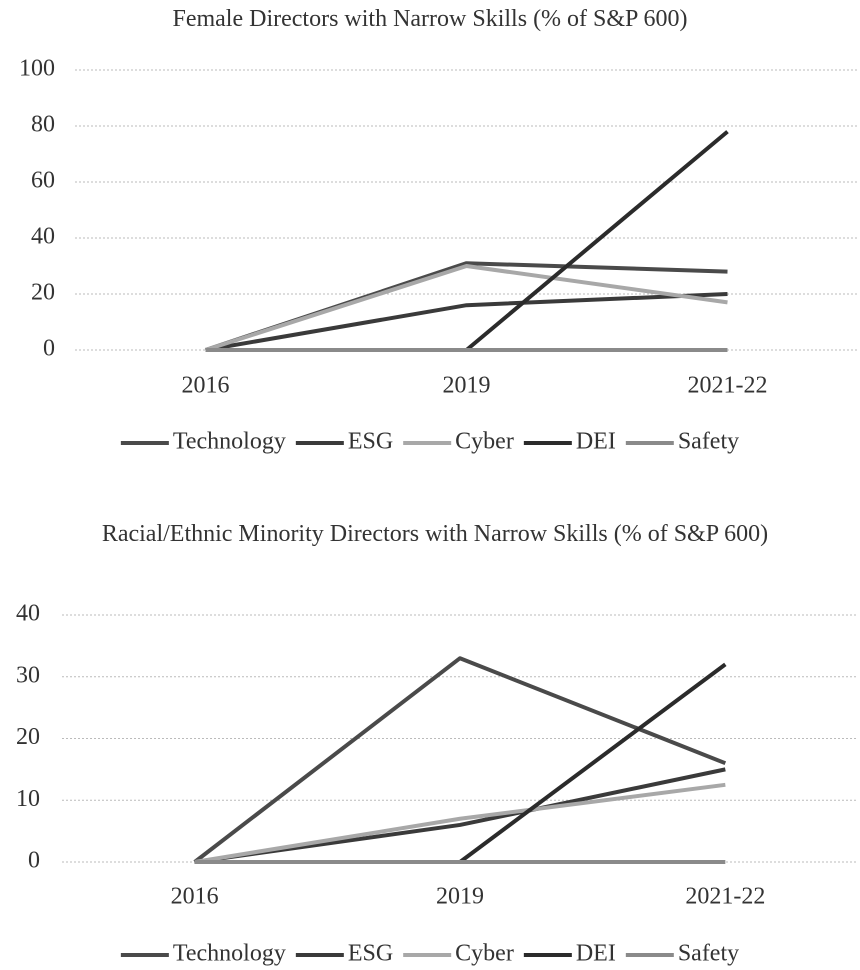 The width and height of the screenshot is (860, 970). What do you see at coordinates (37, 69) in the screenshot?
I see `y-tick-label: 100` at bounding box center [37, 69].